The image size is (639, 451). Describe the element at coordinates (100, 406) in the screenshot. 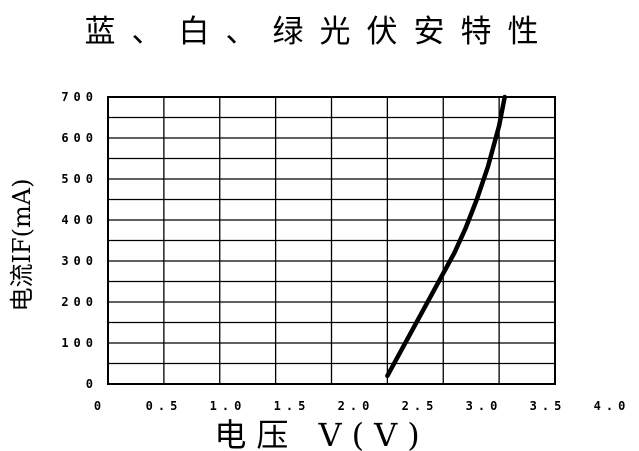

I see `x-tick-label: 0` at that location.